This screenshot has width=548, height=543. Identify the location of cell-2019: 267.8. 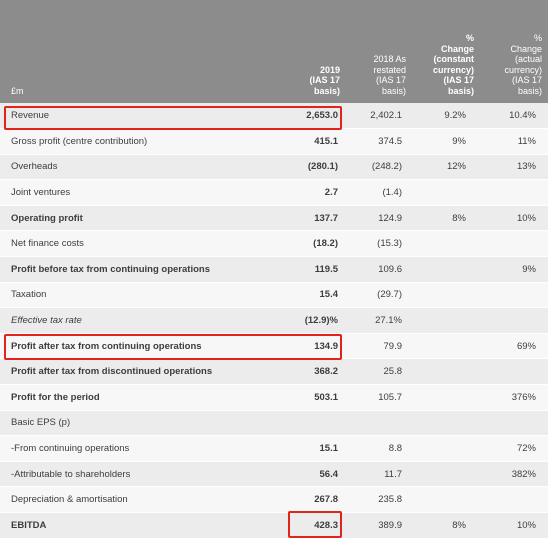
(313, 499).